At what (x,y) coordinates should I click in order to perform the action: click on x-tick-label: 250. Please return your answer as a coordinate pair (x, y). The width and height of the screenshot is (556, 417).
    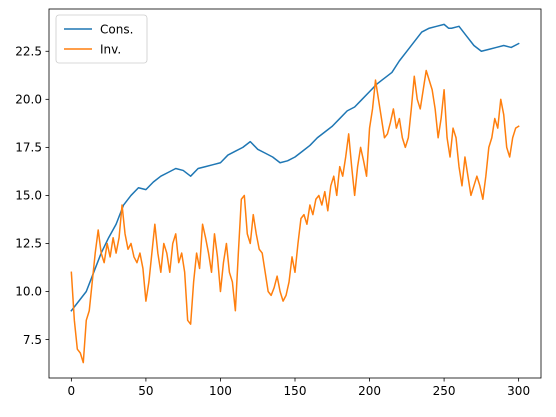
    Looking at the image, I should click on (444, 391).